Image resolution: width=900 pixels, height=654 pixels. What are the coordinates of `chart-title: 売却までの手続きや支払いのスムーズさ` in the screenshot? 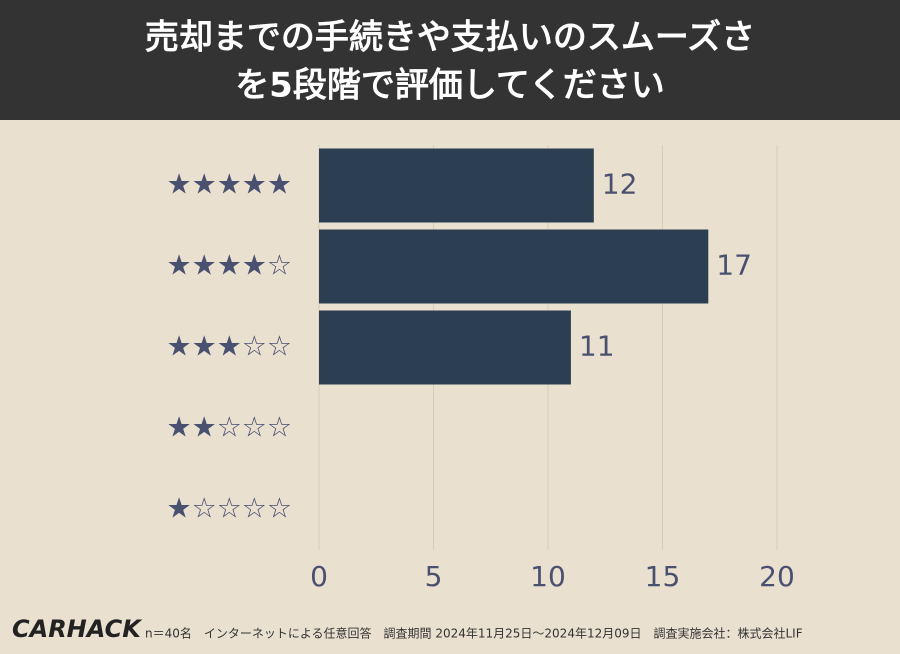 It's located at (450, 38).